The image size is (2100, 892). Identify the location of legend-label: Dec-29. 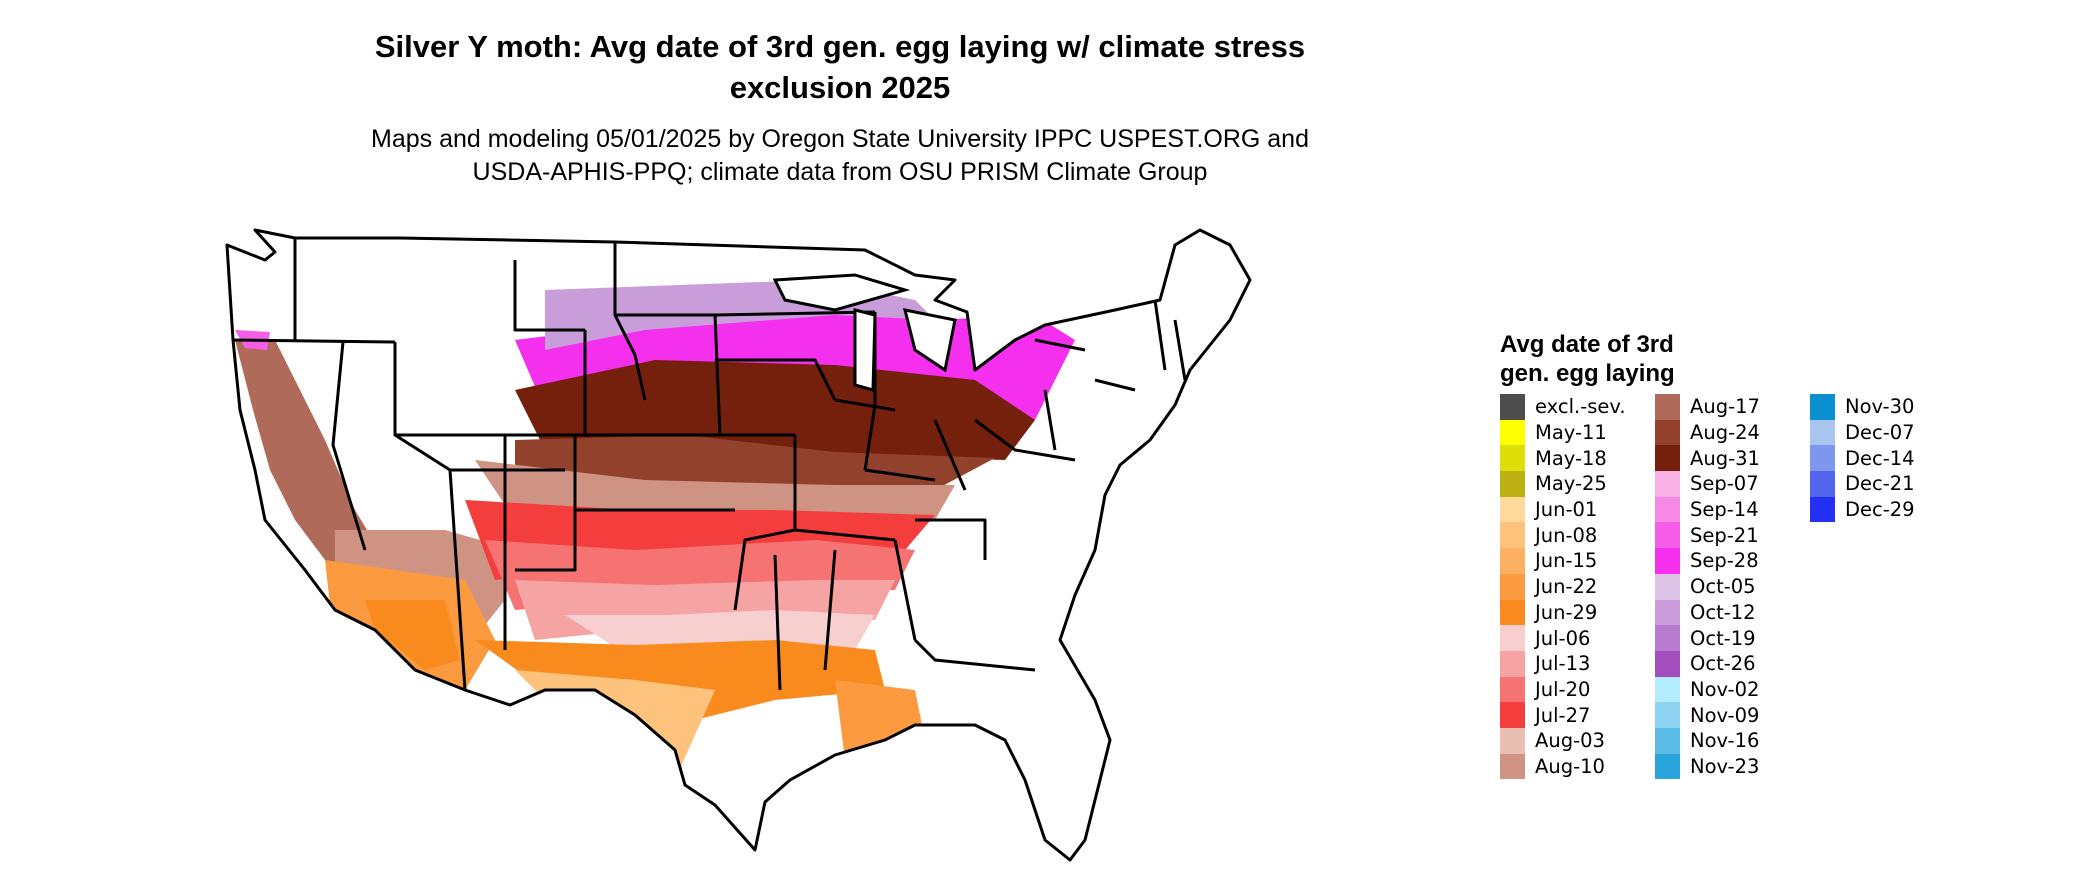
(1880, 510).